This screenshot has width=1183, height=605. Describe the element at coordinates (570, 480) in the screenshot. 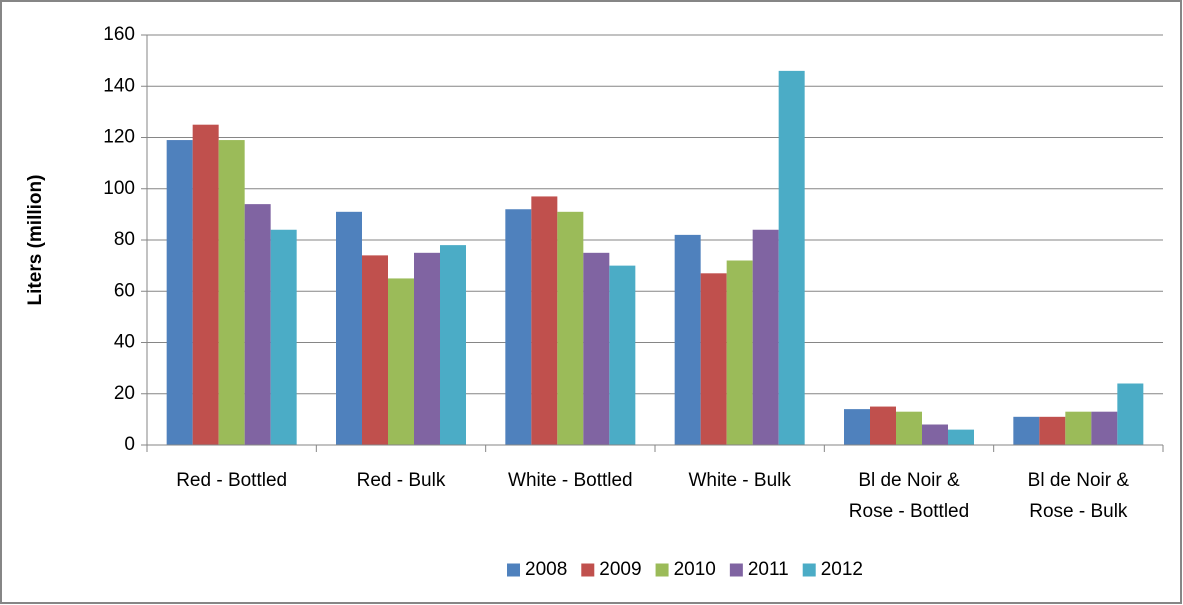

I see `x-tick-label: White - Bottled` at that location.